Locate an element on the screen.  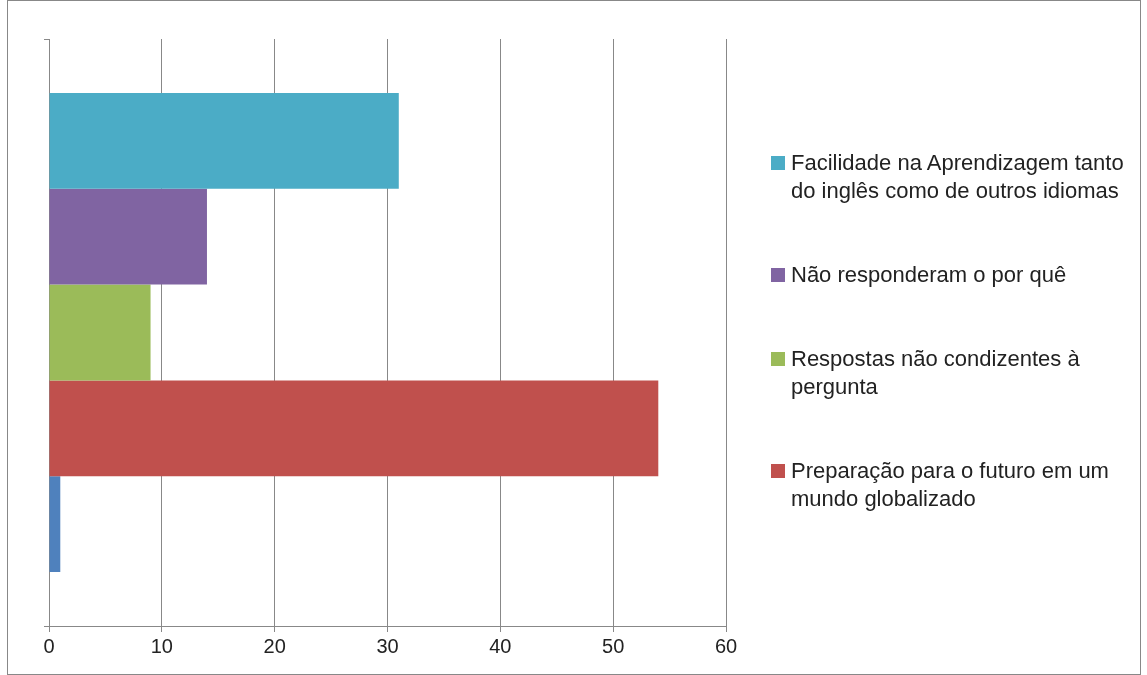
x-tick-label: 60 is located at coordinates (726, 645).